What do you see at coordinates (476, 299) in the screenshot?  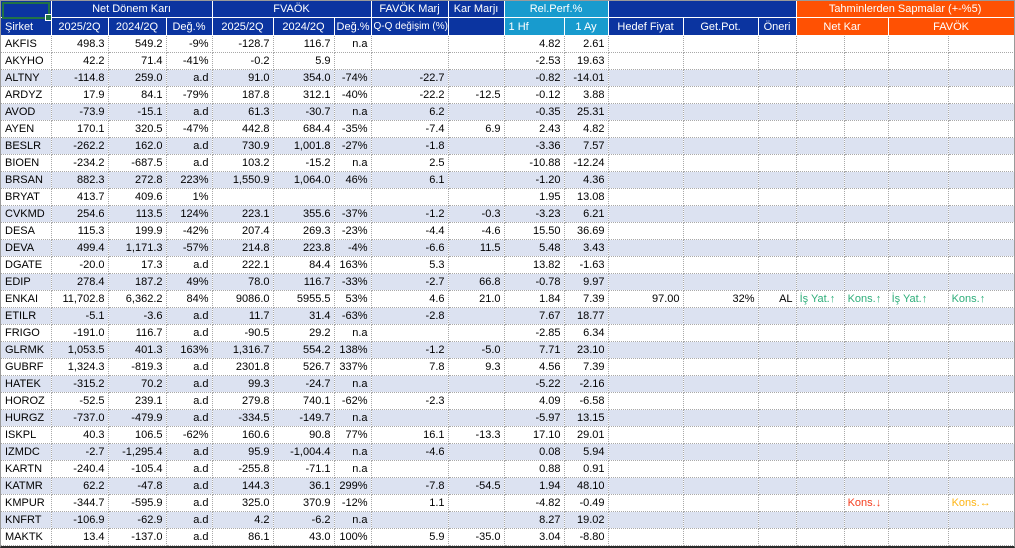 I see `data-cell: 21.0` at bounding box center [476, 299].